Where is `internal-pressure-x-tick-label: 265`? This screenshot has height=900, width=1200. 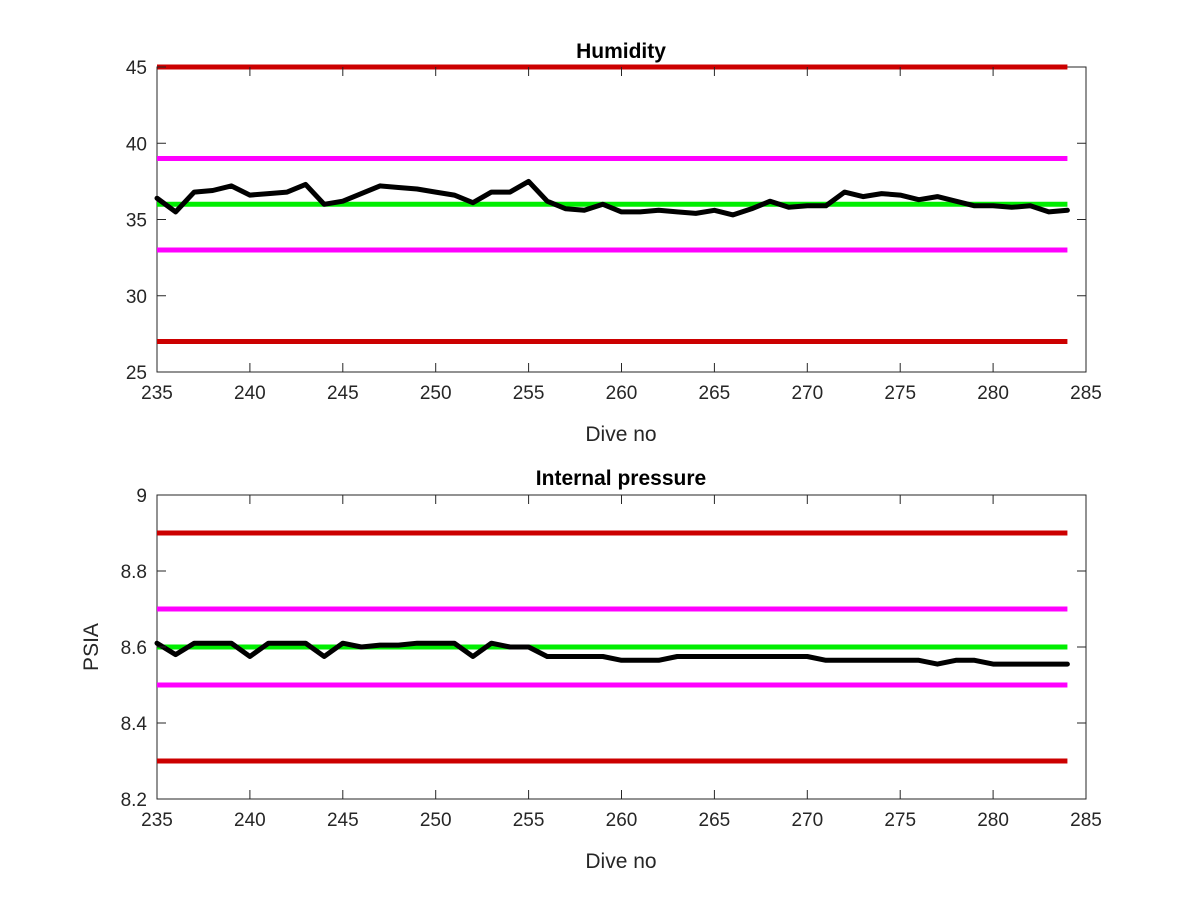 internal-pressure-x-tick-label: 265 is located at coordinates (715, 820).